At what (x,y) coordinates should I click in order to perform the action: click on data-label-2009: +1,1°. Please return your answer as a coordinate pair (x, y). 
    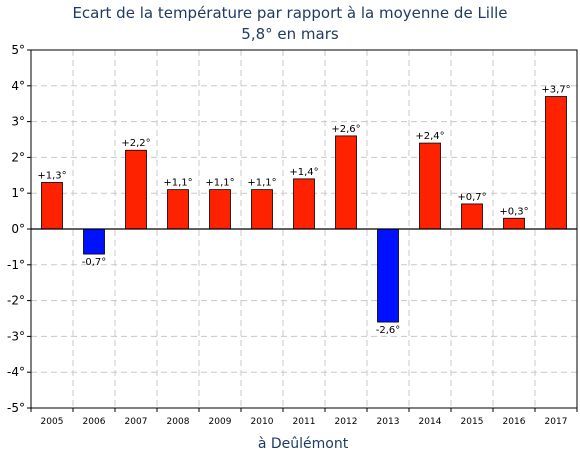
    Looking at the image, I should click on (219, 183).